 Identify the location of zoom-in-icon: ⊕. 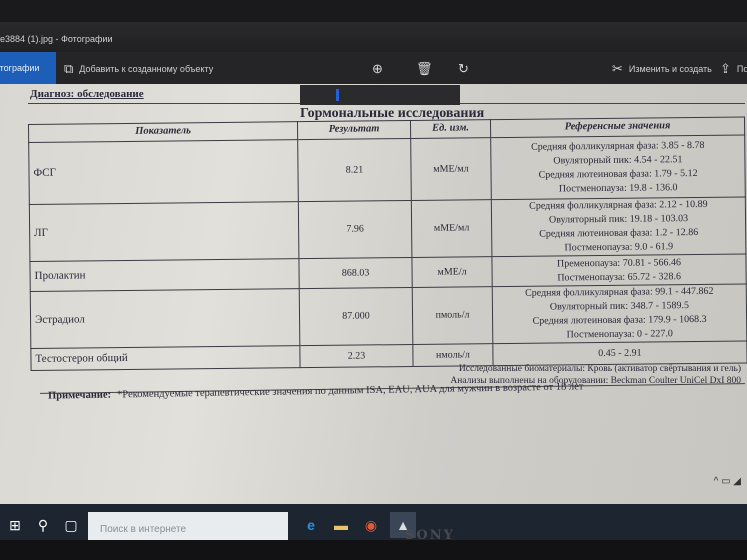
(377, 68).